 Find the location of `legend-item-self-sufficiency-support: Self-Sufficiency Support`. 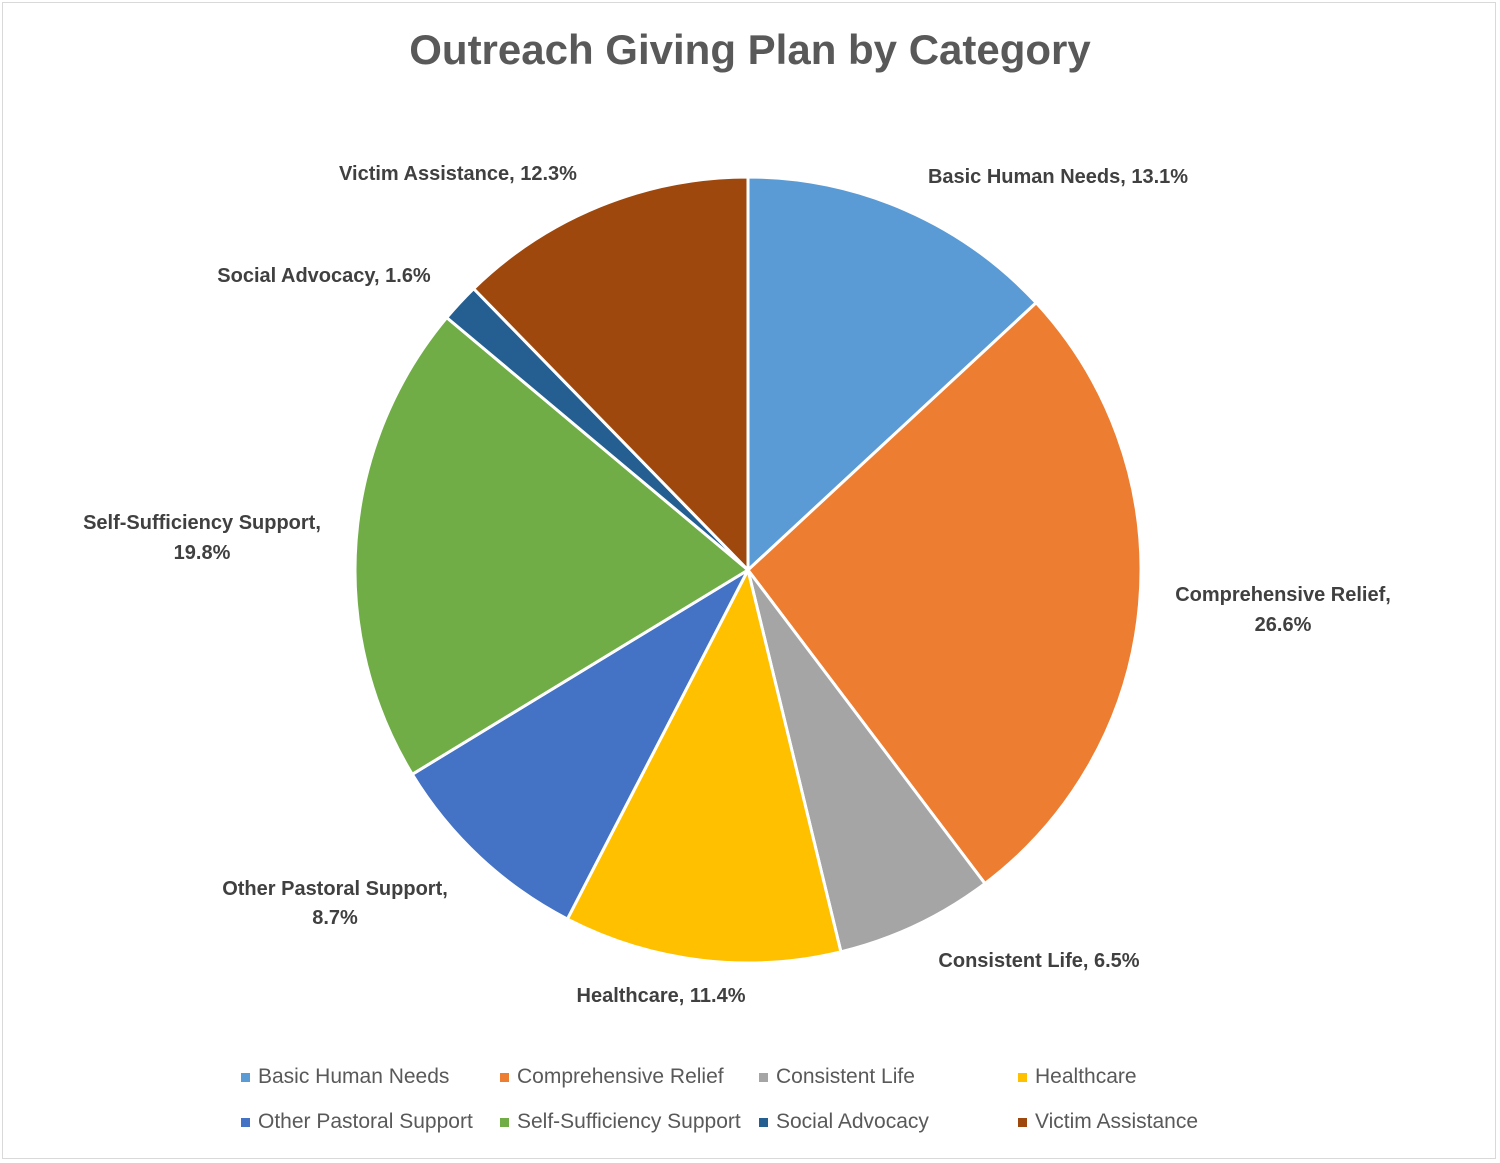

legend-item-self-sufficiency-support: Self-Sufficiency Support is located at coordinates (620, 1122).